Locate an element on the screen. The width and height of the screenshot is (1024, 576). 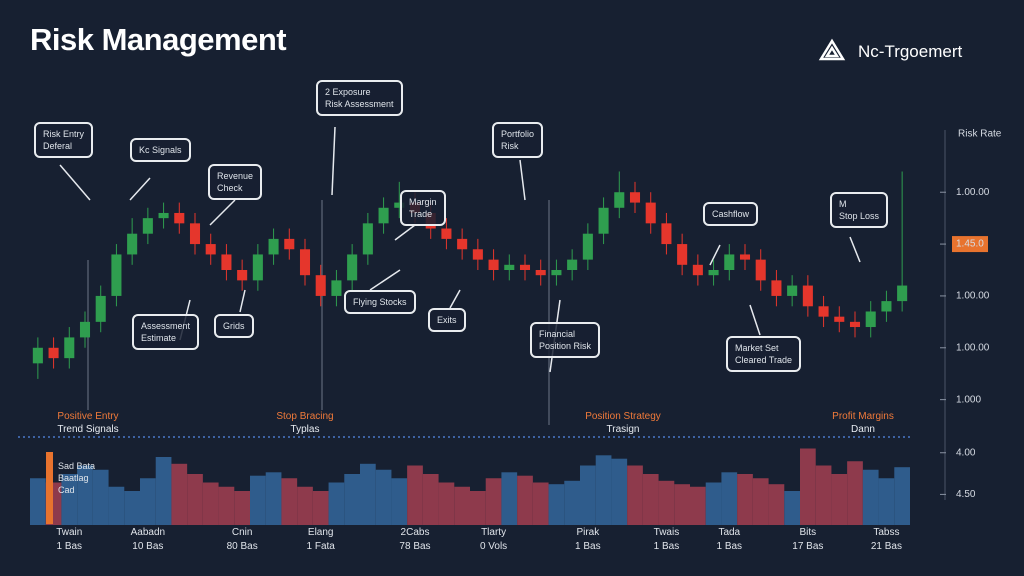
callout: Assessment Estimate is located at coordinates (166, 332).